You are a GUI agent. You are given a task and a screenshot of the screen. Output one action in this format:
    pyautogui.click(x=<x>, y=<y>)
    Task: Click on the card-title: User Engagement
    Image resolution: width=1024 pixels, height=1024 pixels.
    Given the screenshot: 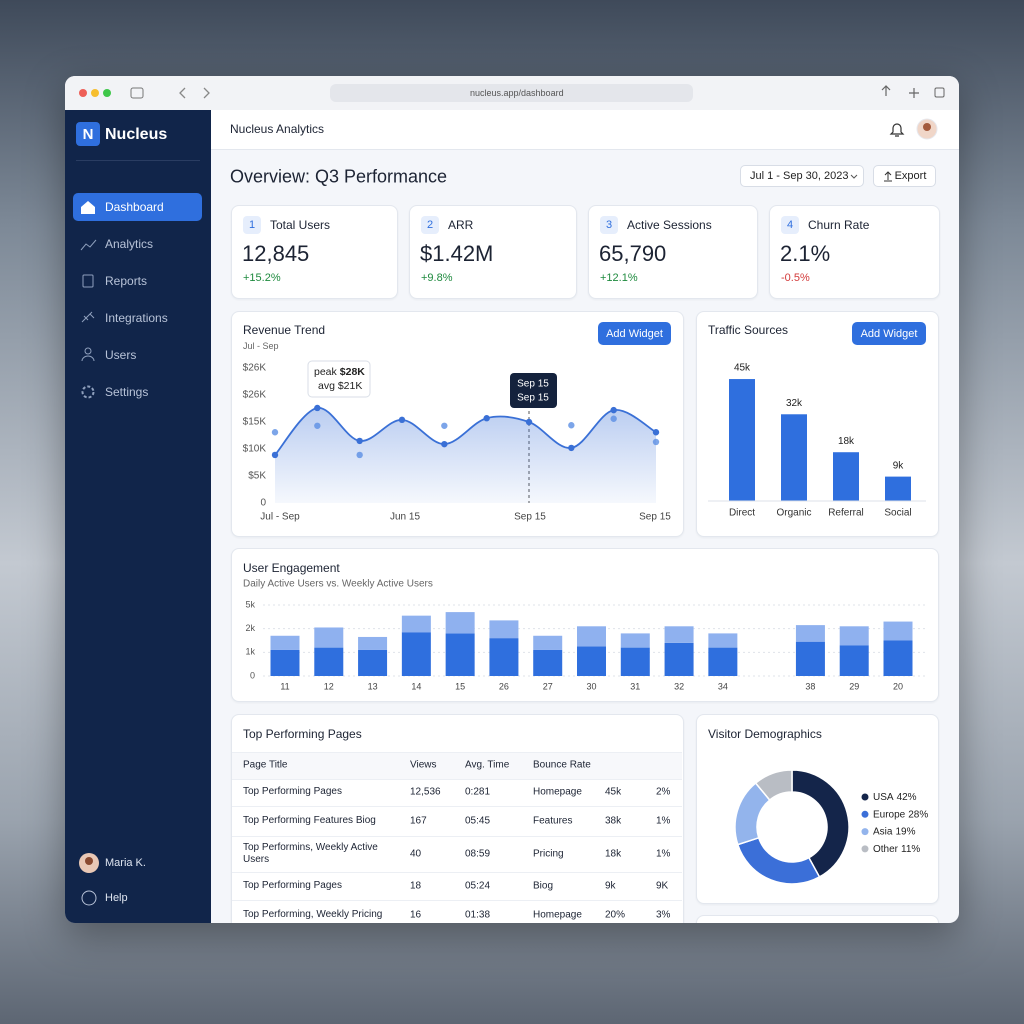 What is the action you would take?
    pyautogui.click(x=291, y=568)
    